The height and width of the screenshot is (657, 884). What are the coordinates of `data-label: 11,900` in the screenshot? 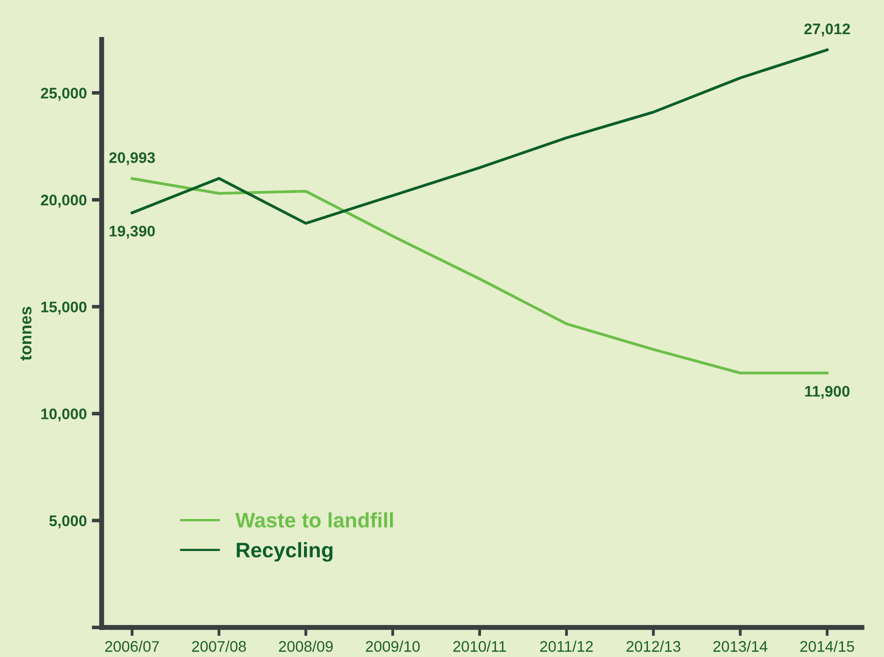 It's located at (827, 392).